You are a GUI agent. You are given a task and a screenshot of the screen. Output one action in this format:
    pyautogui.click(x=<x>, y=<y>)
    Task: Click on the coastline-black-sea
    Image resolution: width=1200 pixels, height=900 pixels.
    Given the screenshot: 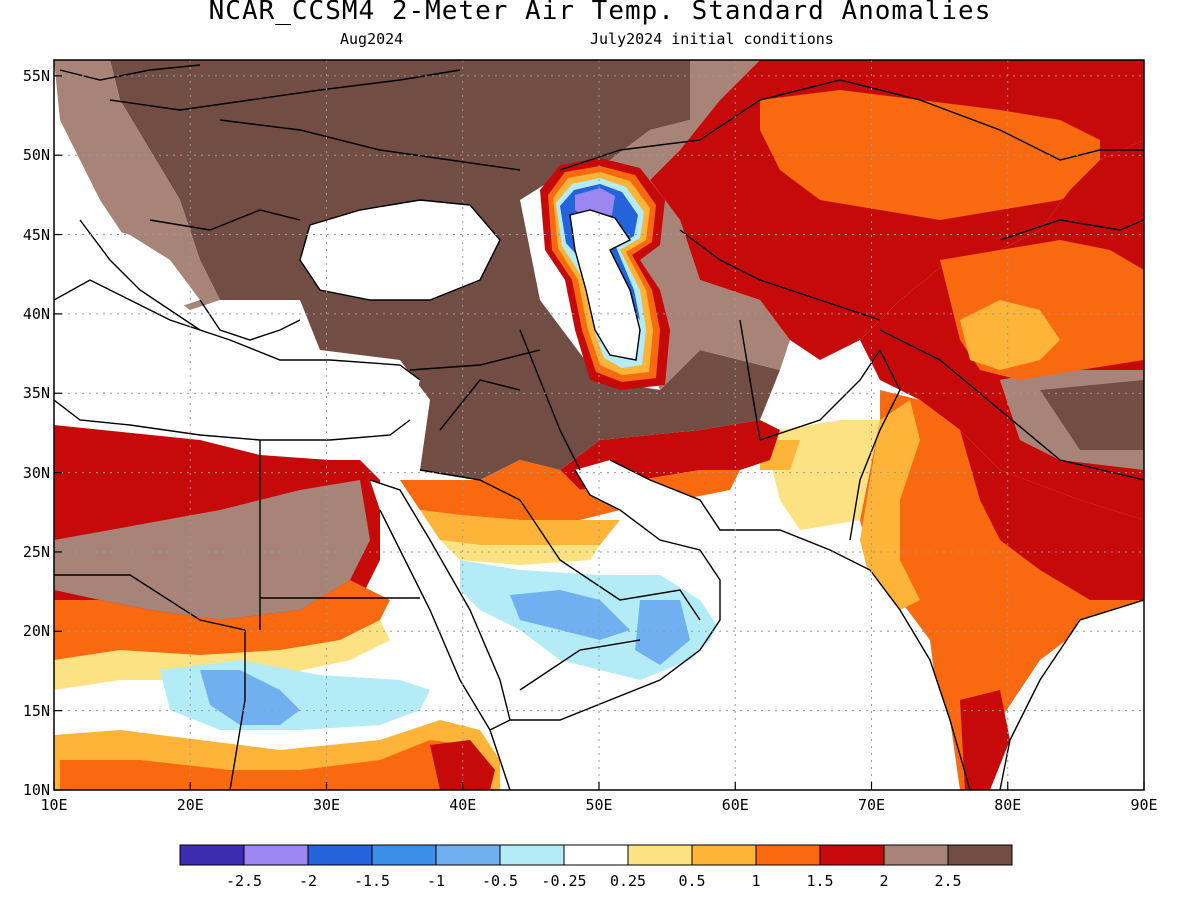 What is the action you would take?
    pyautogui.click(x=400, y=250)
    